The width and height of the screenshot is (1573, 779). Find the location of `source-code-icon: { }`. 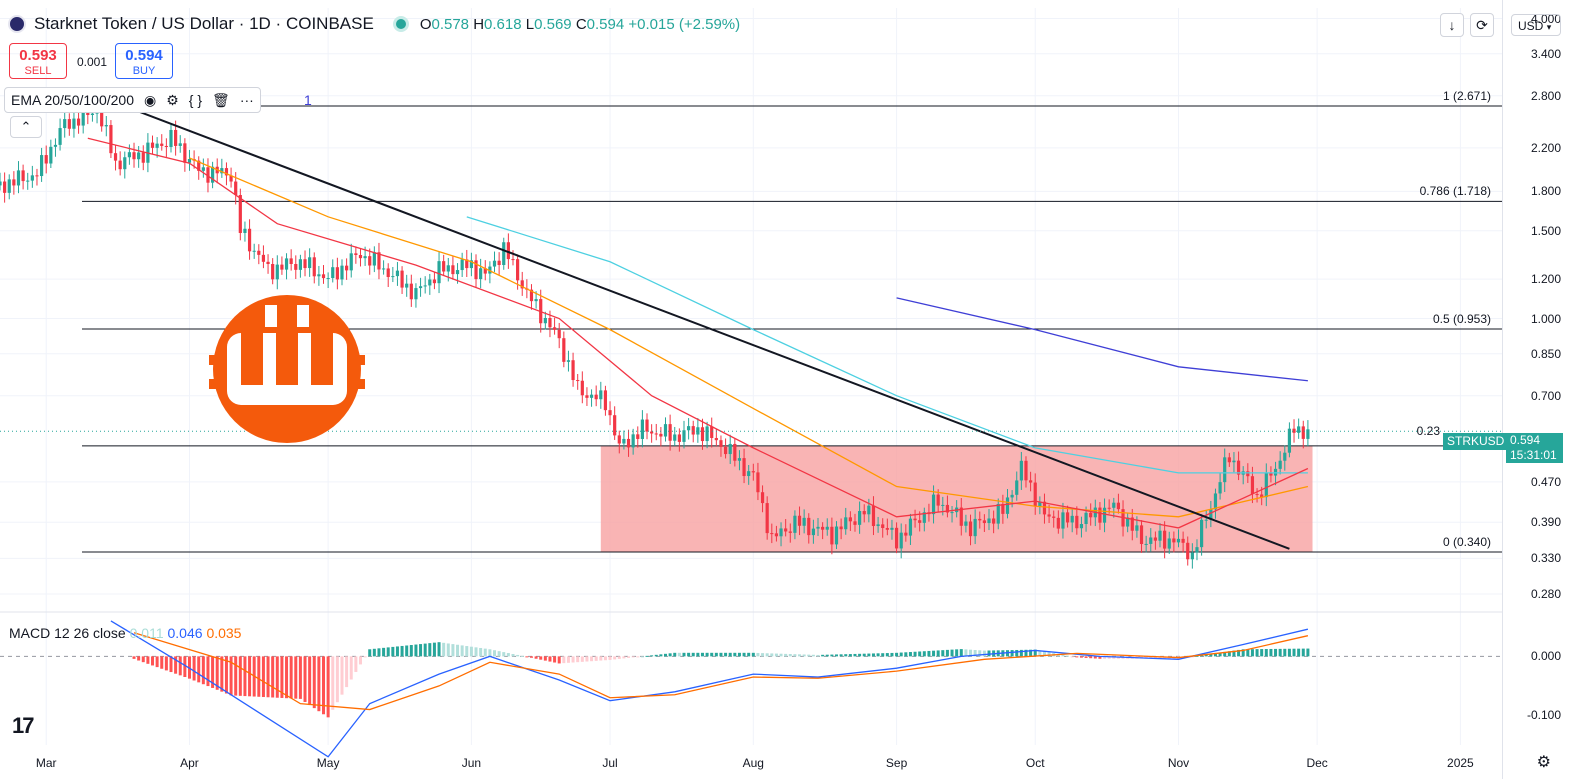

source-code-icon: { } is located at coordinates (195, 100).